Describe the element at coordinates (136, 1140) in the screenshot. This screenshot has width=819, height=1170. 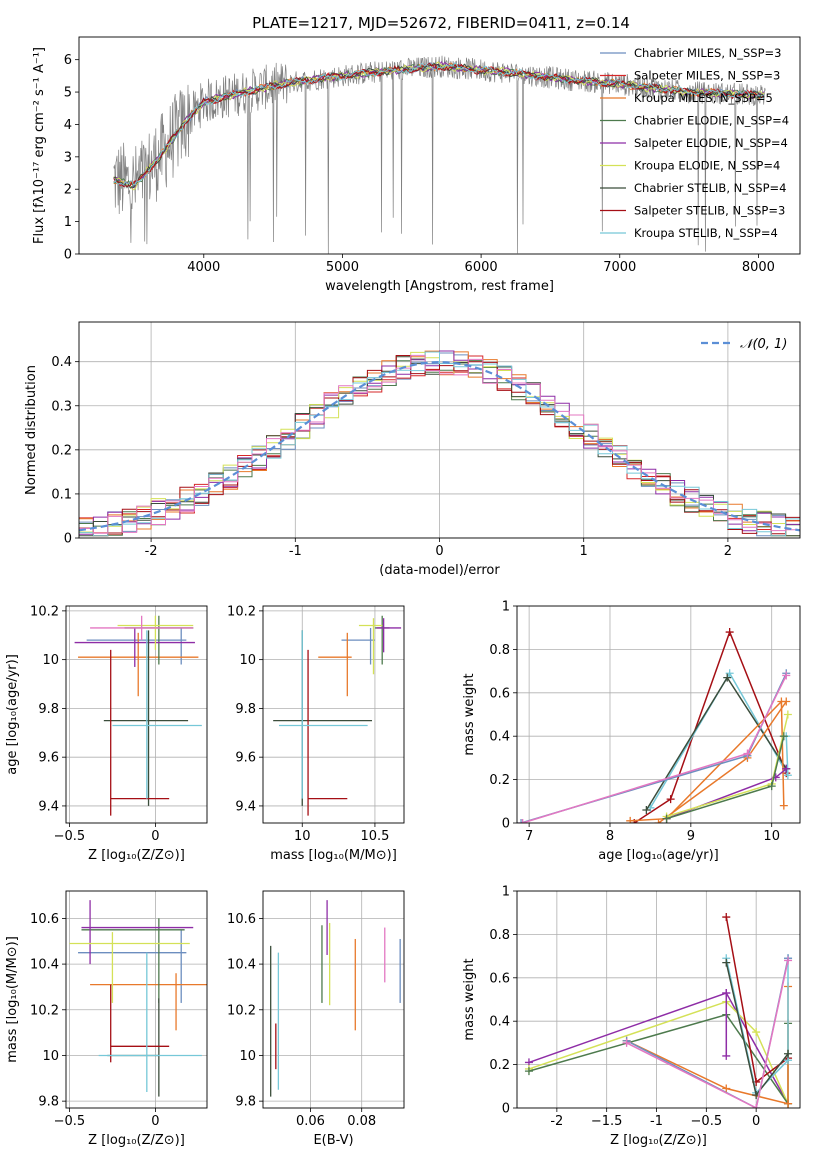
I see `x-axis-label: Z [log₁₀(Z/Z⊙)]` at that location.